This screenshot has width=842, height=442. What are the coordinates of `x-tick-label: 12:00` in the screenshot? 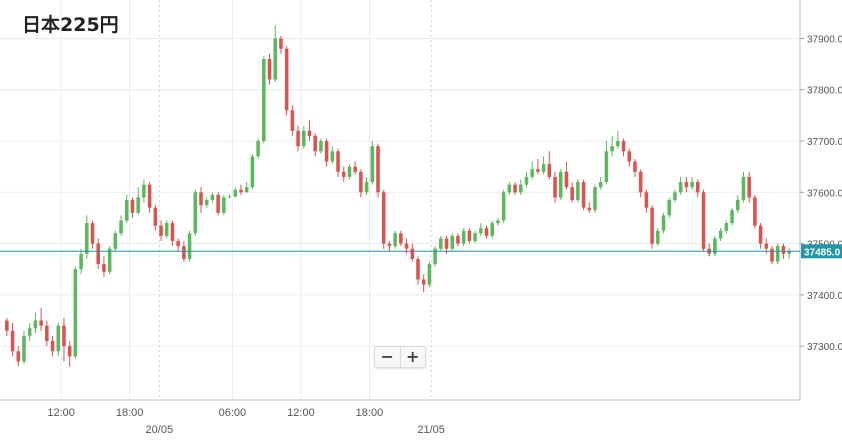 It's located at (301, 413).